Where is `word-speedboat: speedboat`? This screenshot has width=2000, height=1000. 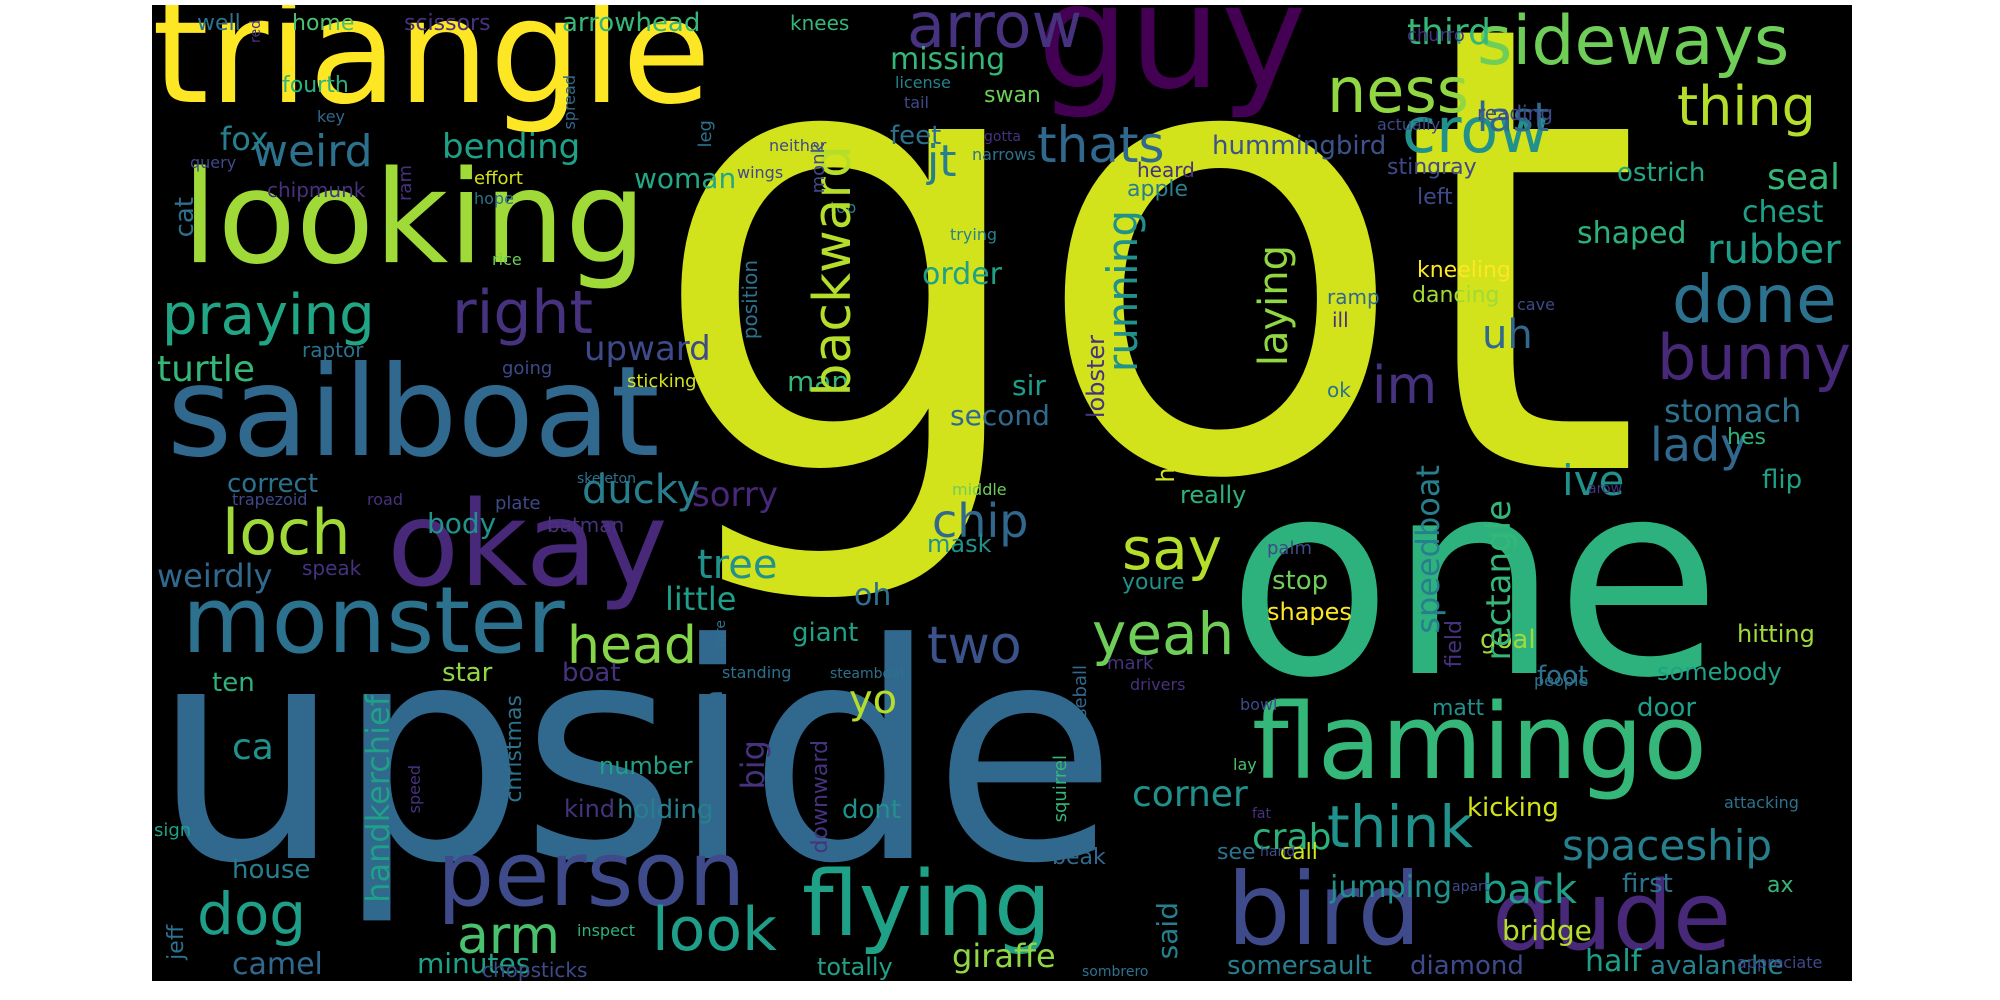 word-speedboat: speedboat is located at coordinates (1428, 549).